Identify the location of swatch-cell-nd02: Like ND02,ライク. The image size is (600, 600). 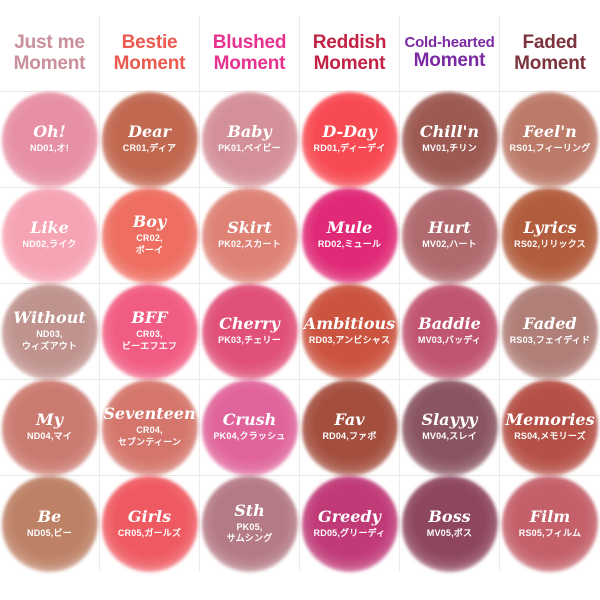
(50, 235).